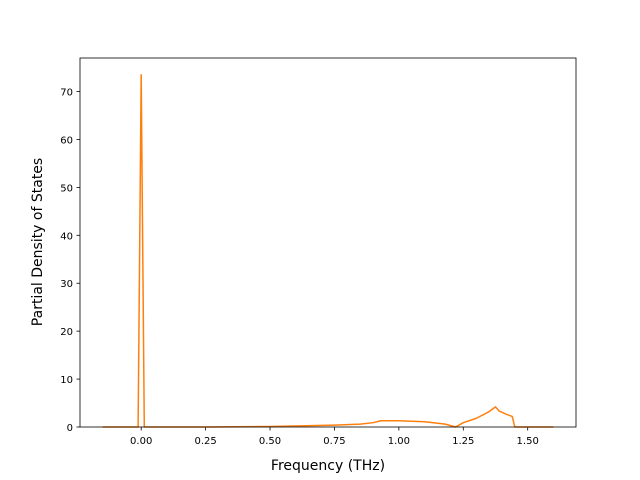 This screenshot has height=480, width=640. I want to click on y-axis-label: Partial Density of States, so click(38, 242).